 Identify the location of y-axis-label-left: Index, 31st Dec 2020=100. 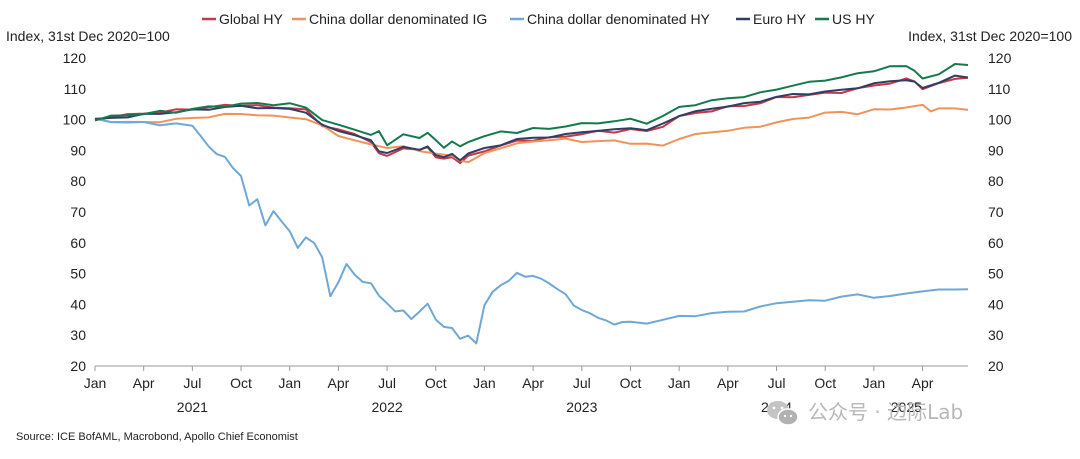
(88, 36).